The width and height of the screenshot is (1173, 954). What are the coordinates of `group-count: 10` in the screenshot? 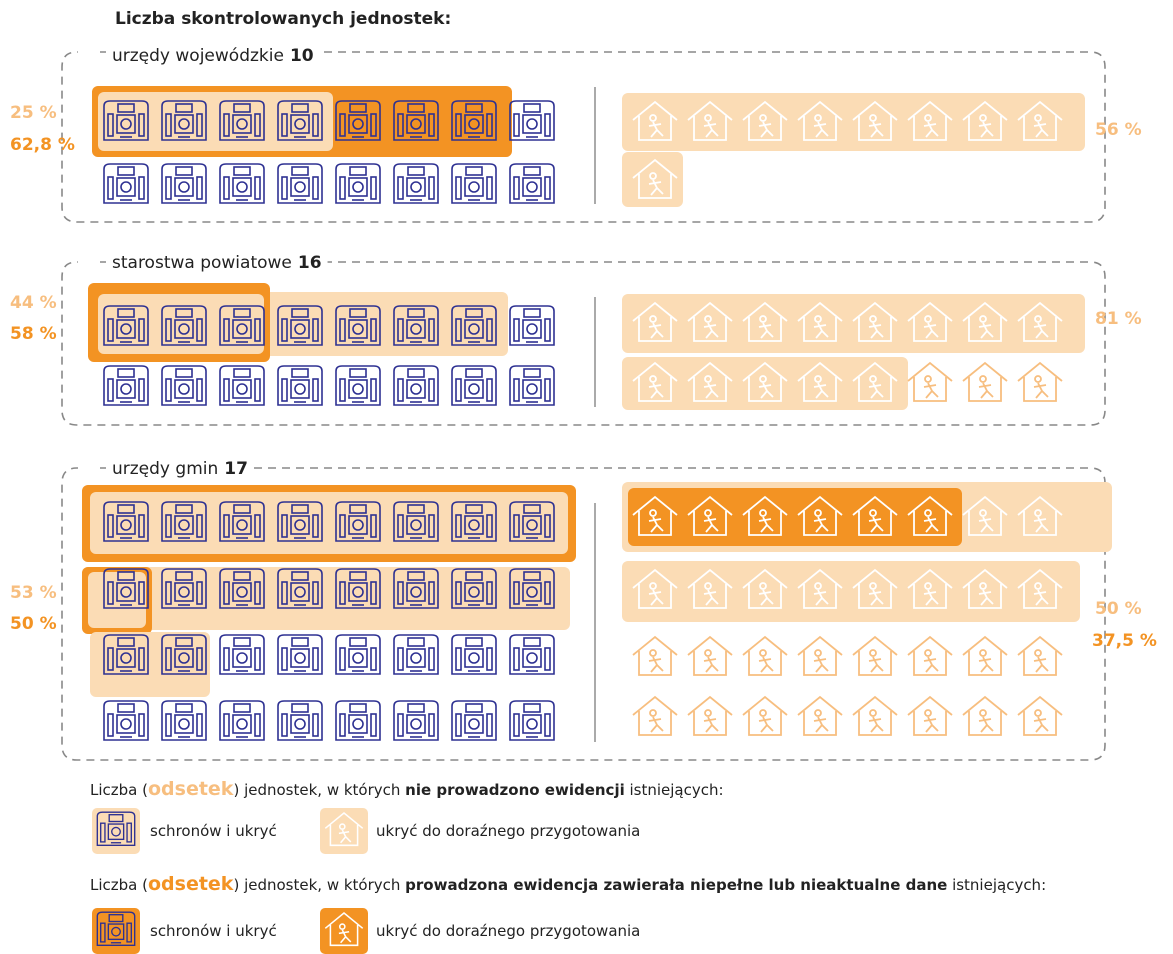 It's located at (302, 56).